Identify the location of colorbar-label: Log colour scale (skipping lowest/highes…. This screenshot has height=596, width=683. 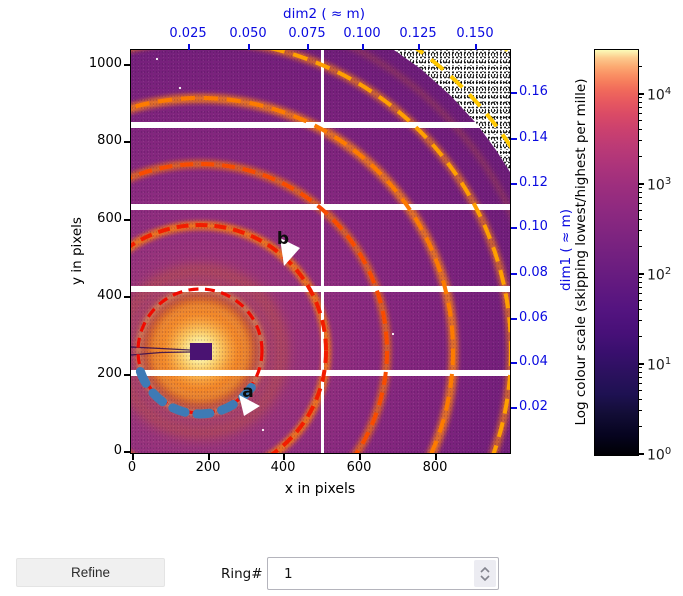
(581, 252).